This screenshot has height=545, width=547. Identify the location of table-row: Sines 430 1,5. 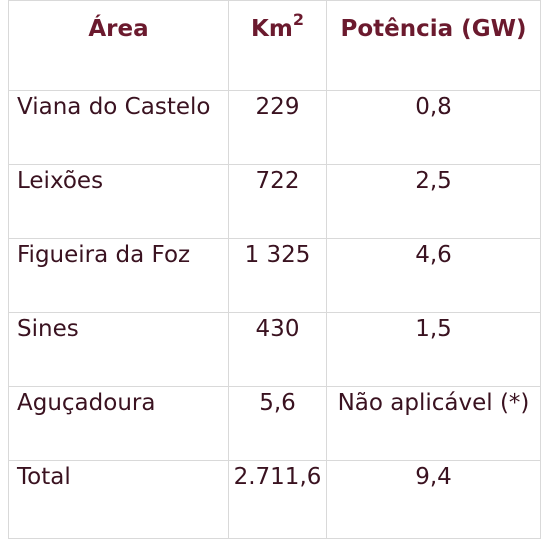
(274, 349).